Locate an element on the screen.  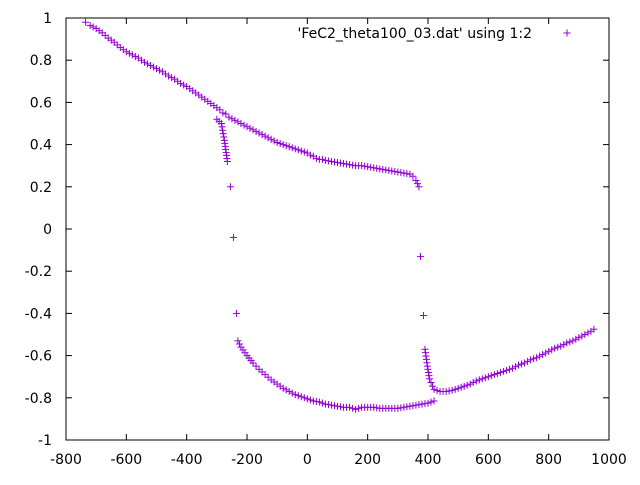
legend-marker is located at coordinates (567, 33).